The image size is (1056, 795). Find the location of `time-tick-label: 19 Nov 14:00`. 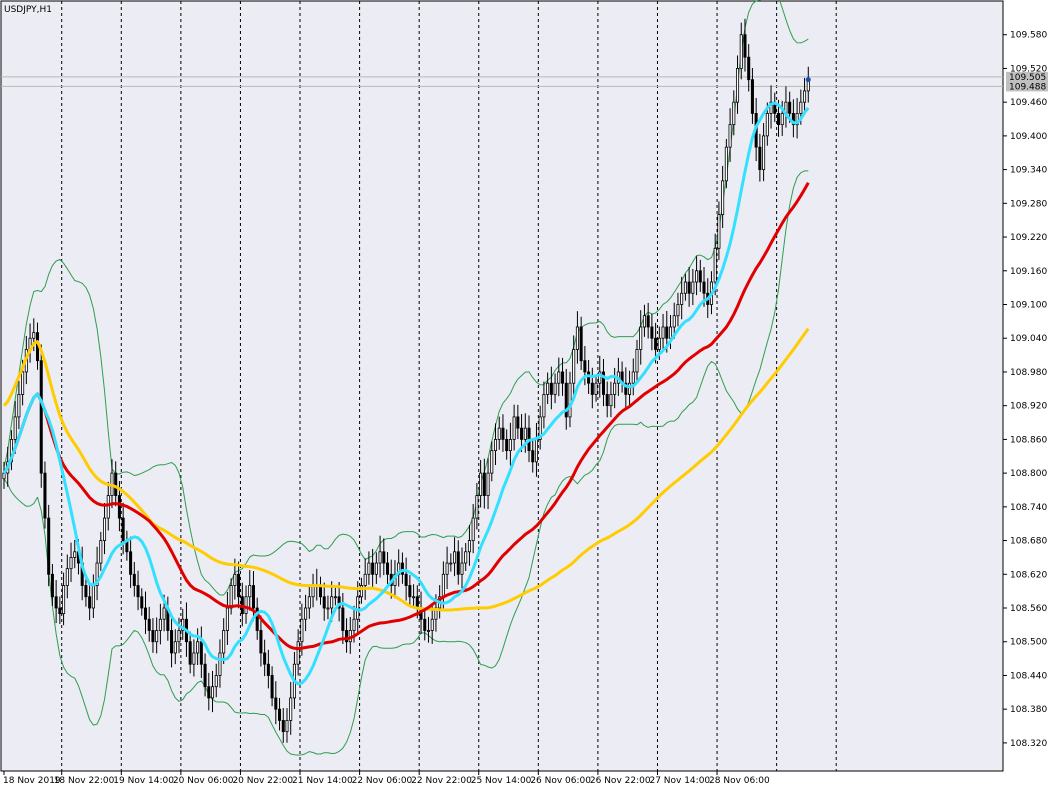

time-tick-label: 19 Nov 14:00 is located at coordinates (143, 781).